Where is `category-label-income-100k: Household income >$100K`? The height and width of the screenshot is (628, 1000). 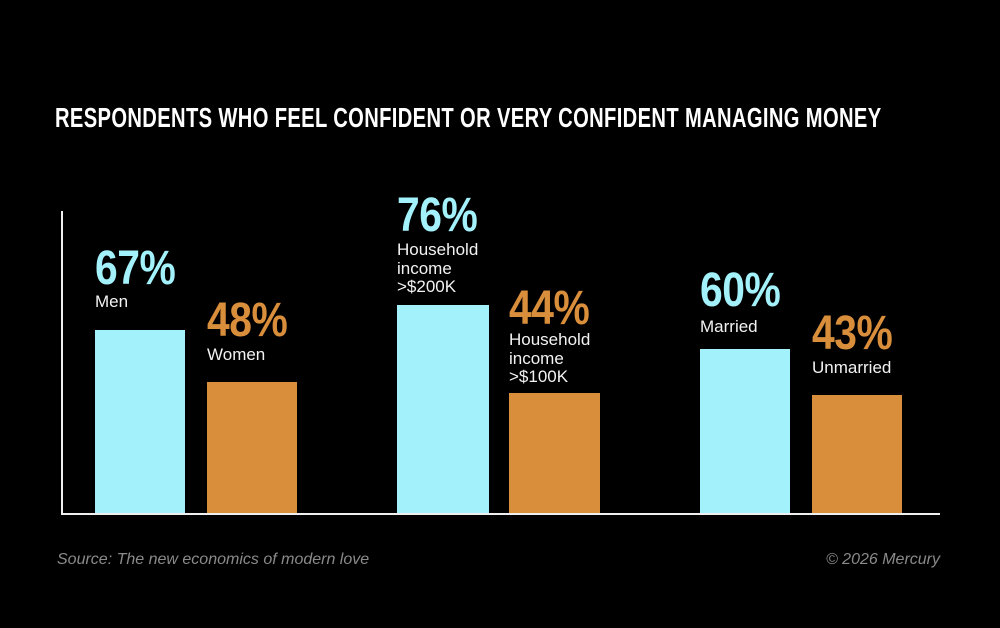
category-label-income-100k: Household income >$100K is located at coordinates (550, 358).